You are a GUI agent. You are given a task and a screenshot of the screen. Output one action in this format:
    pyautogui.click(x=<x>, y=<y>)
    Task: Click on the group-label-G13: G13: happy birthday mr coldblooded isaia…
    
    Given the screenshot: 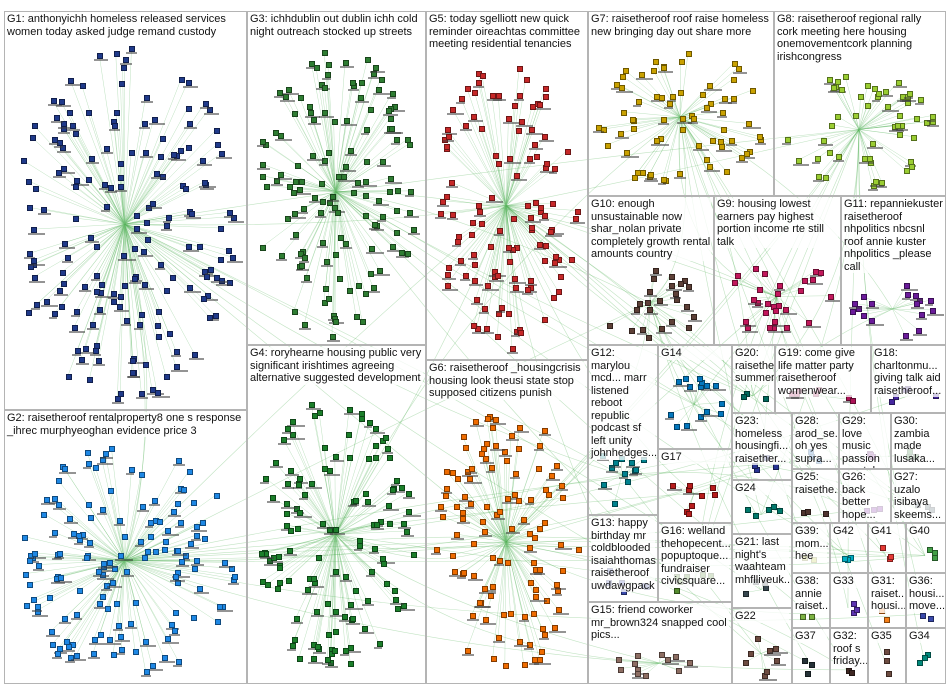 What is the action you would take?
    pyautogui.click(x=623, y=554)
    